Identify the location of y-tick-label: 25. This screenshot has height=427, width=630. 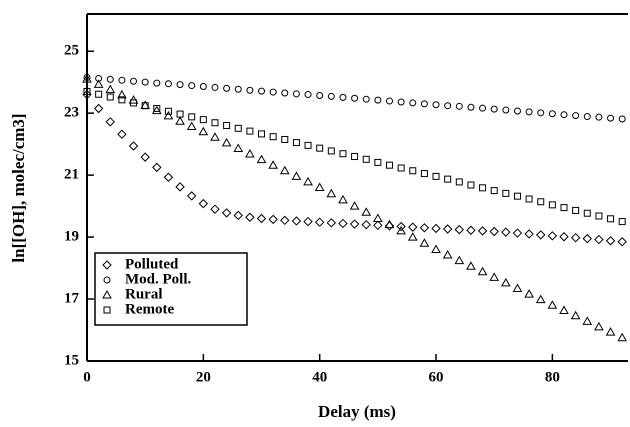
(71, 51).